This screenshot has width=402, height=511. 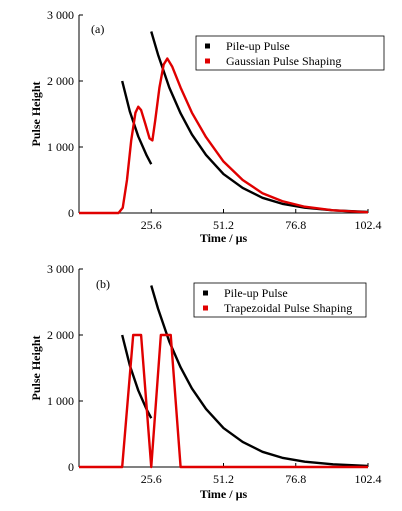 What do you see at coordinates (97, 29) in the screenshot?
I see `panel-label: (a)` at bounding box center [97, 29].